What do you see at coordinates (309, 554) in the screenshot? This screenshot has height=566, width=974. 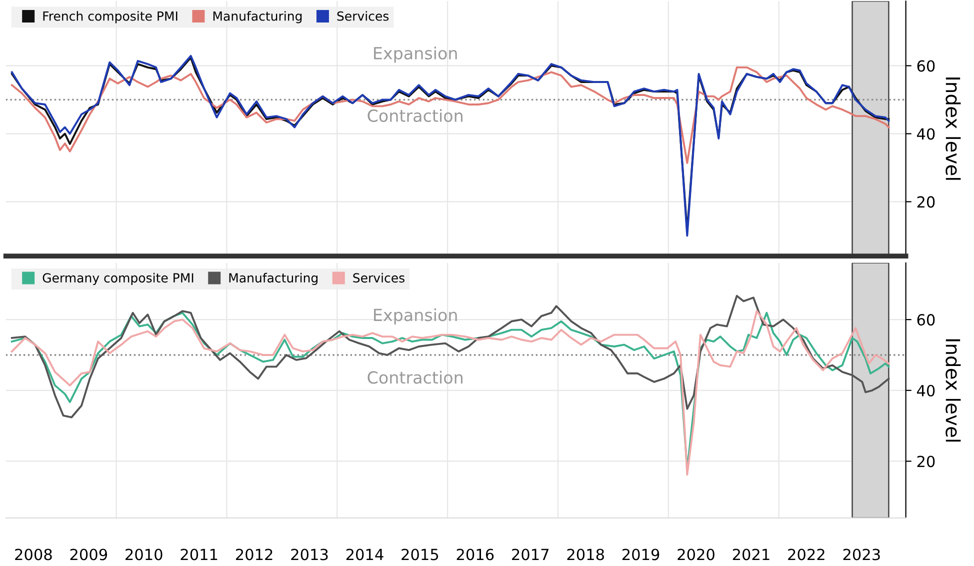 I see `x-tick-label: 2013` at bounding box center [309, 554].